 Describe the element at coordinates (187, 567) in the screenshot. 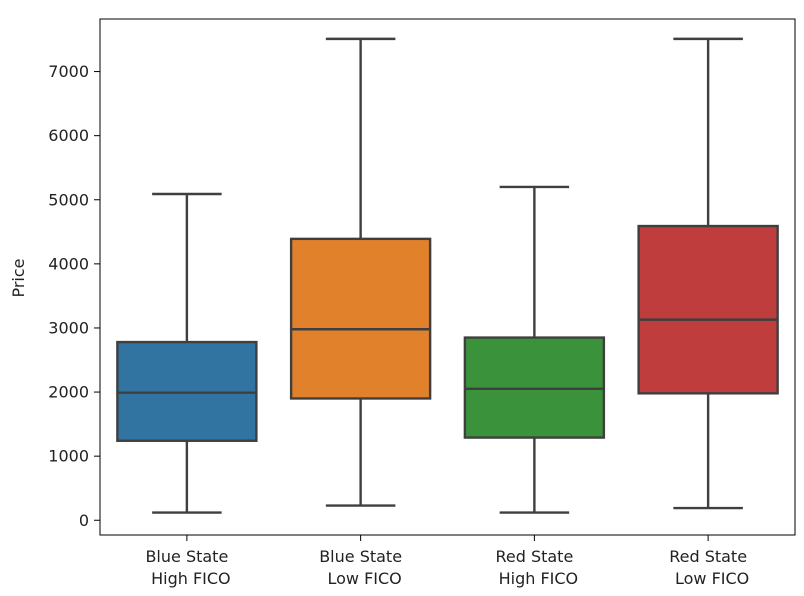

I see `x-tick-label: Blue State High FICO` at that location.